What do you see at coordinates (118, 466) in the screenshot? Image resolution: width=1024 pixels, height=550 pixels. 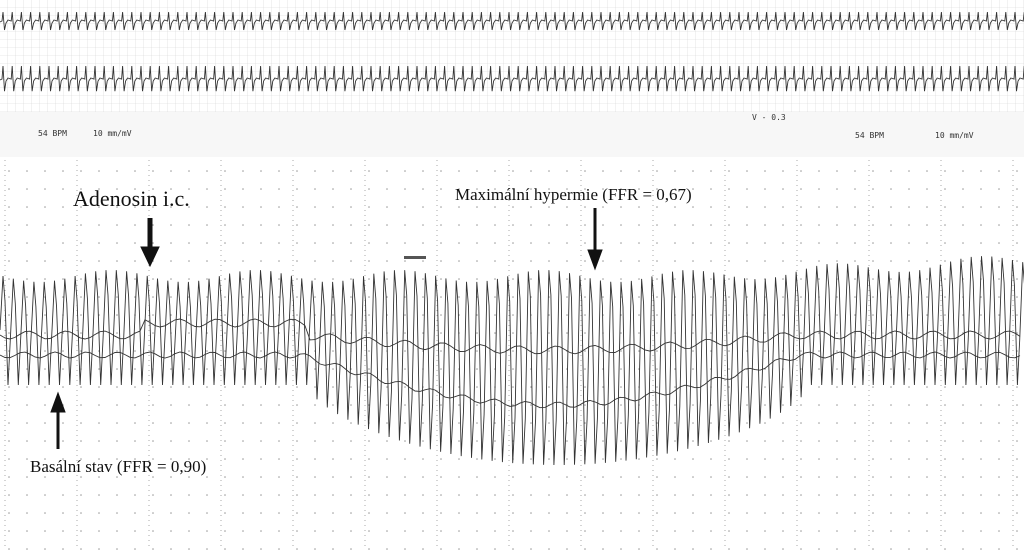 I see `annotation: Basální stav (FFR = 0,90)` at bounding box center [118, 466].